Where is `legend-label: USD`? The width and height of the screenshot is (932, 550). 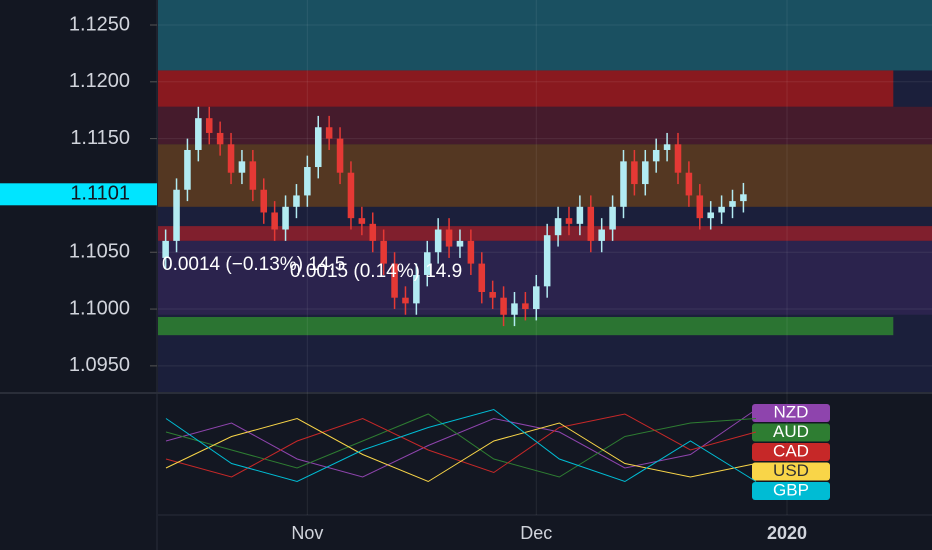 legend-label: USD is located at coordinates (791, 470).